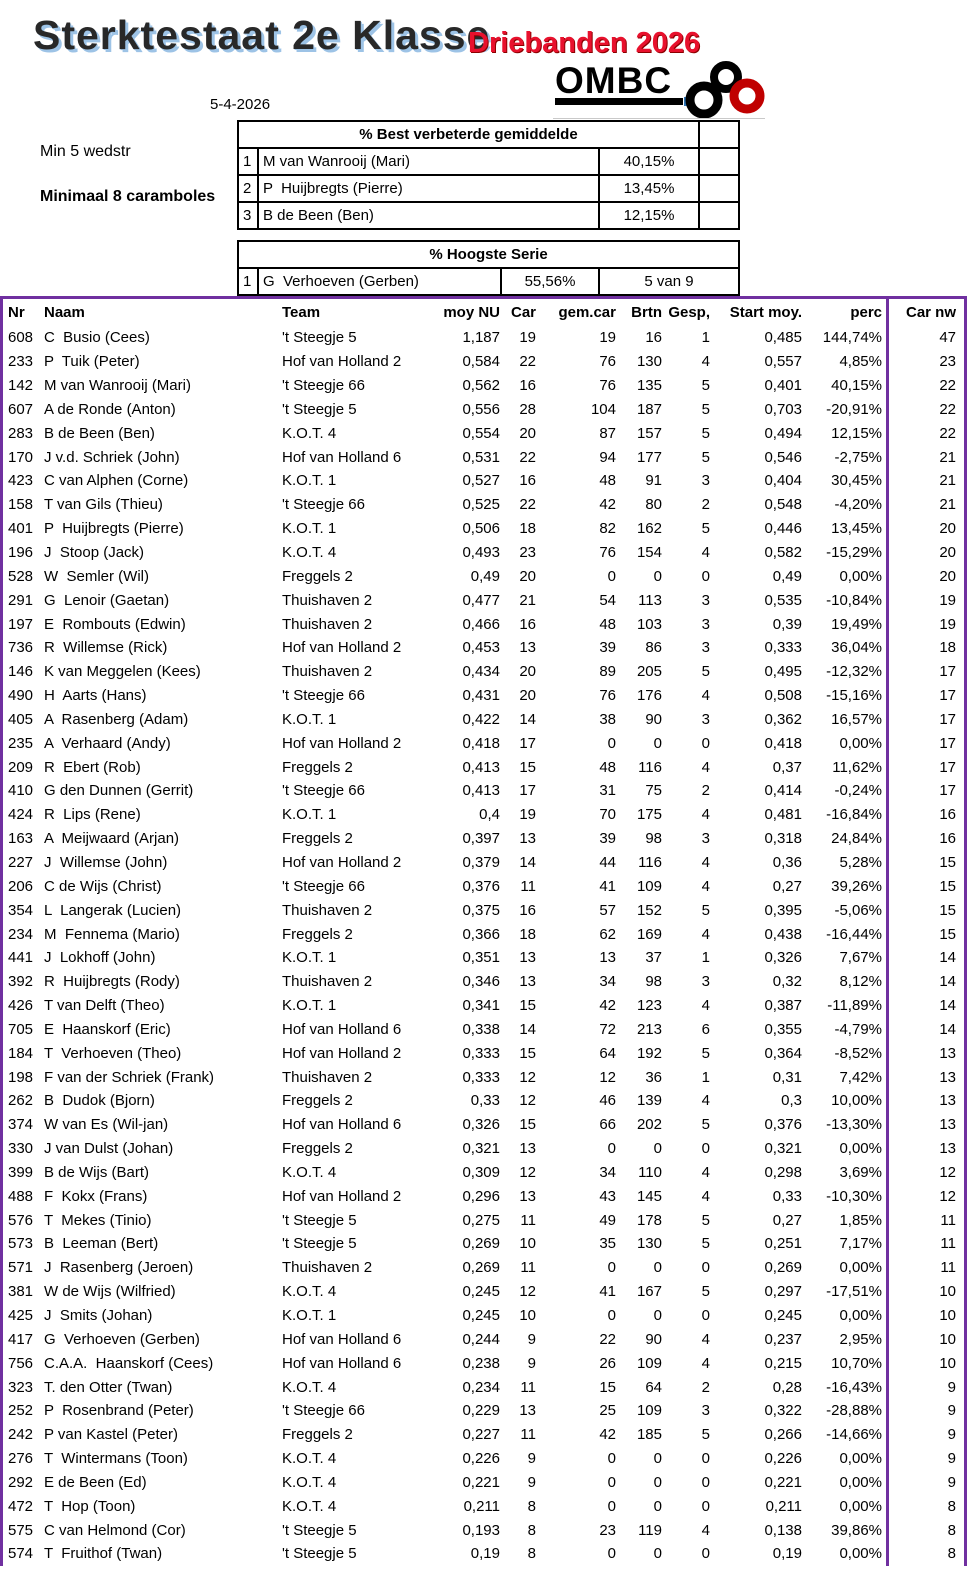  What do you see at coordinates (481, 672) in the screenshot?
I see `moy-nu-value: 0,434` at bounding box center [481, 672].